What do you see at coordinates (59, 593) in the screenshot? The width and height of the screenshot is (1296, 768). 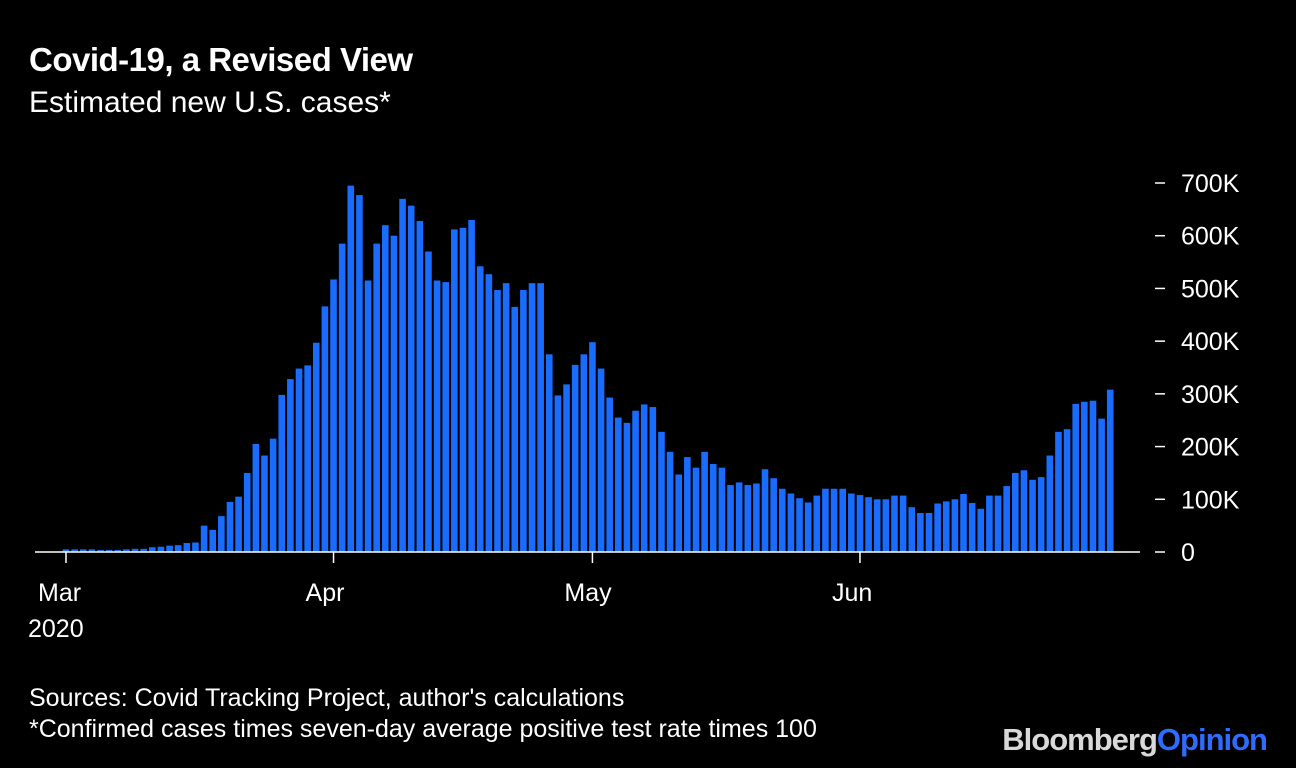 I see `x-tick-label: Mar` at bounding box center [59, 593].